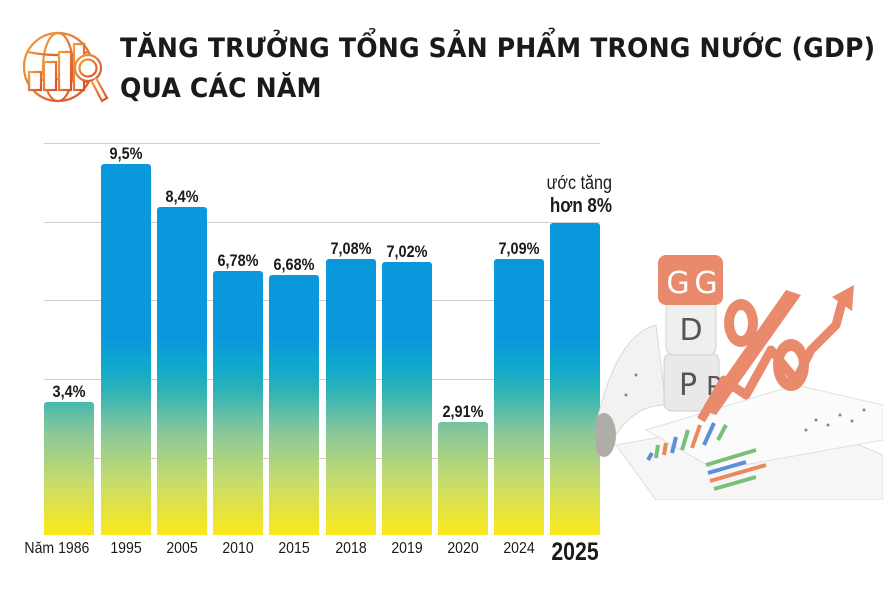 Image resolution: width=883 pixels, height=589 pixels. Describe the element at coordinates (579, 183) in the screenshot. I see `estimate-line1: ước tăng` at that location.